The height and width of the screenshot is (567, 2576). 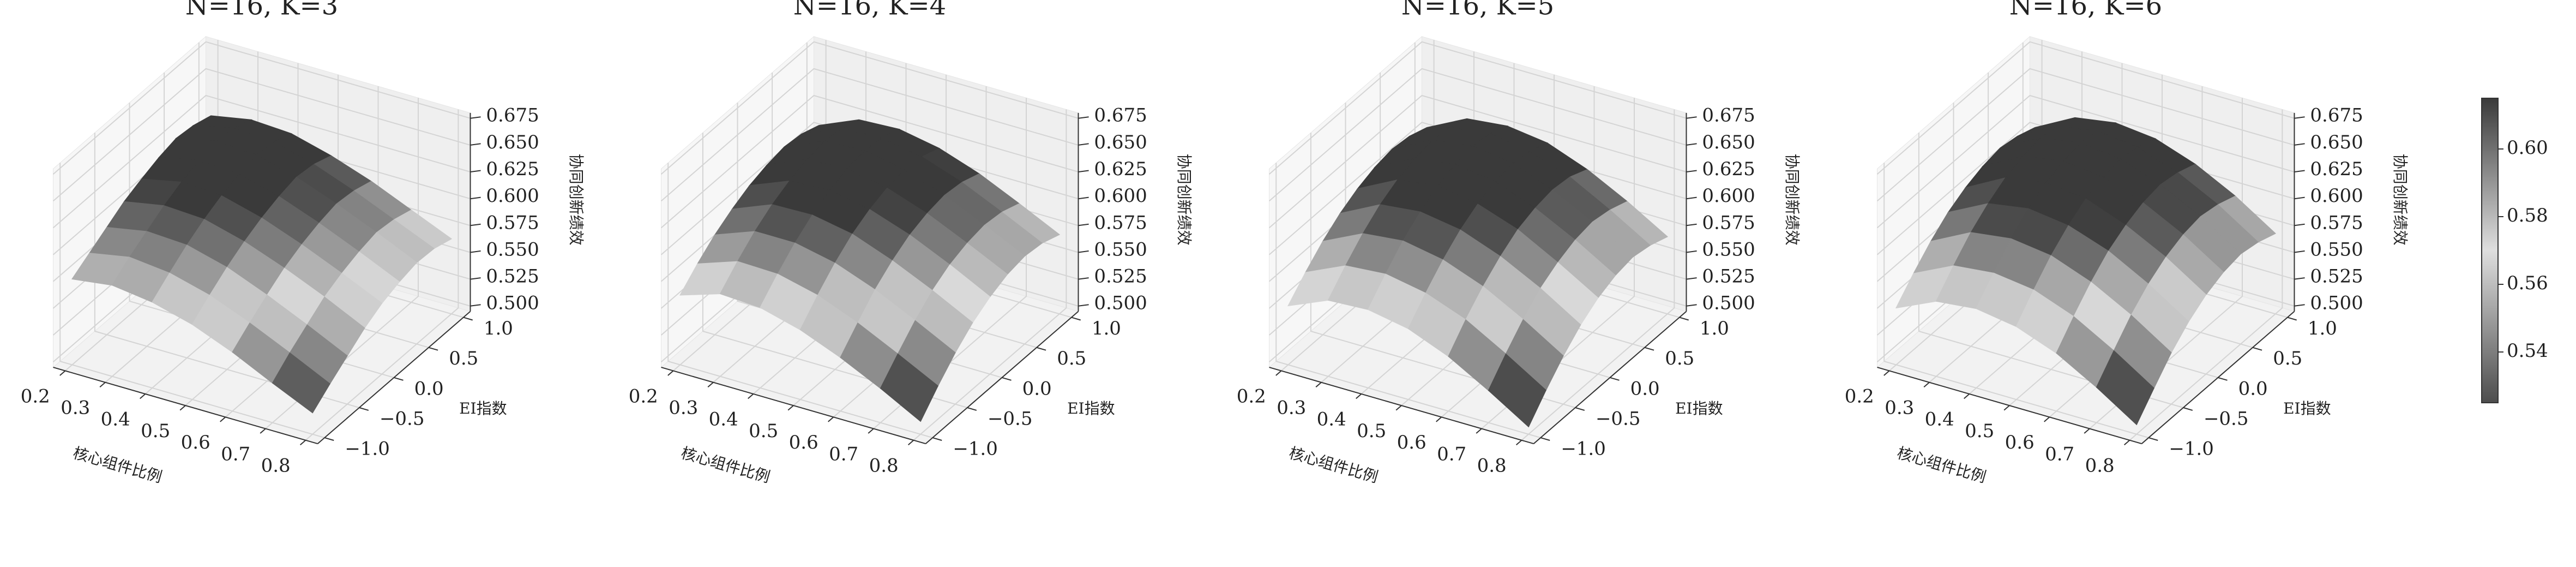 What do you see at coordinates (2336, 169) in the screenshot?
I see `z-tick-label: 0.625` at bounding box center [2336, 169].